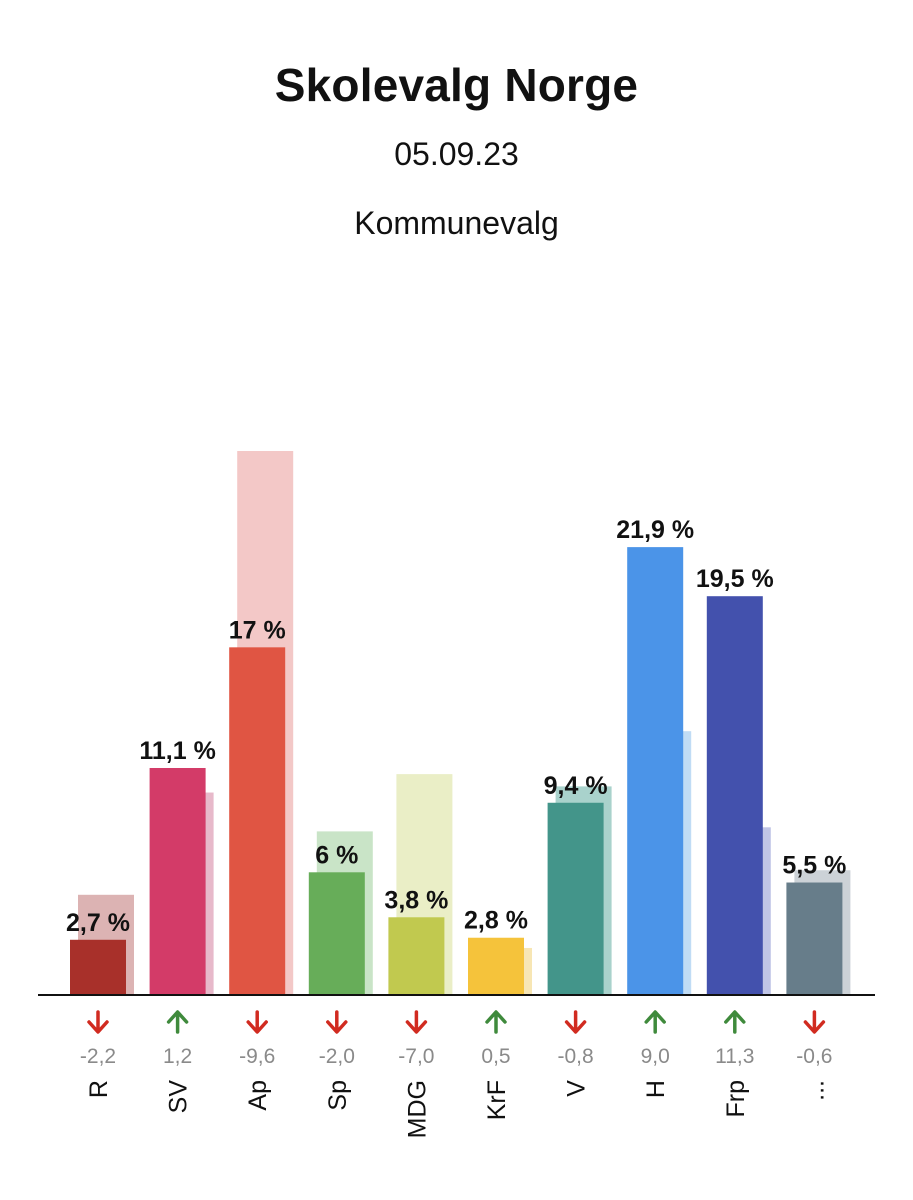 The image size is (913, 1200). What do you see at coordinates (416, 1056) in the screenshot?
I see `change-label: -7,0` at bounding box center [416, 1056].